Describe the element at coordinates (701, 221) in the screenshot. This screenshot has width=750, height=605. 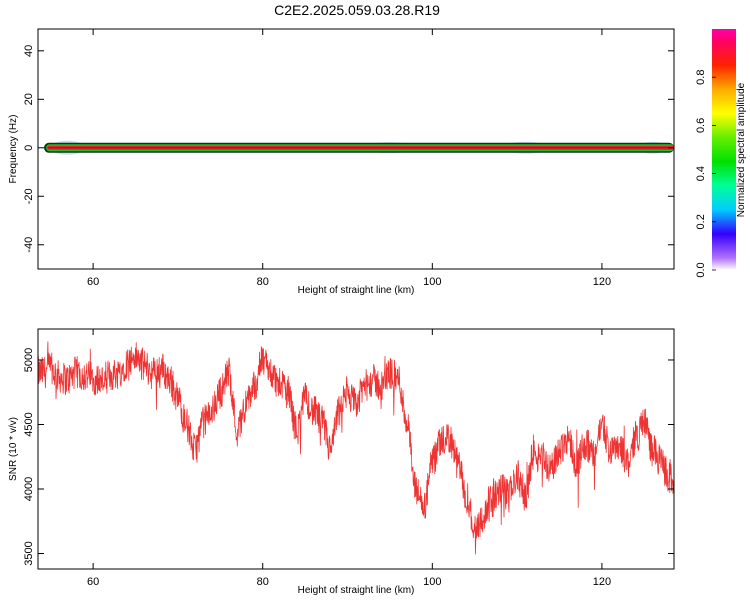
I see `colorbar-tick-label: 0.2` at that location.